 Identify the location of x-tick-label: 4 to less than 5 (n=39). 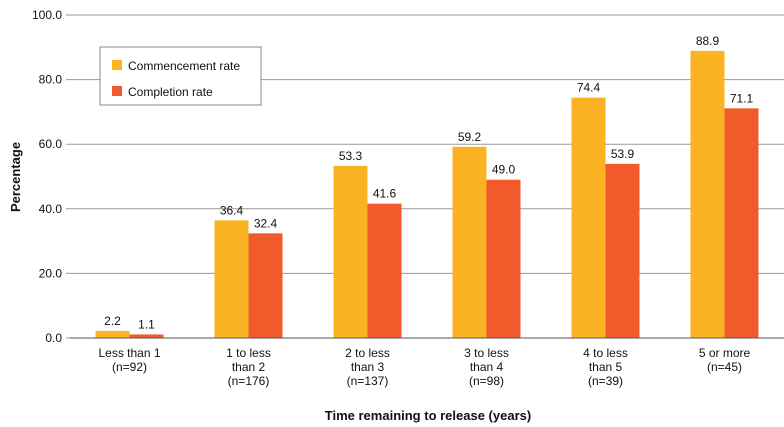
(605, 367).